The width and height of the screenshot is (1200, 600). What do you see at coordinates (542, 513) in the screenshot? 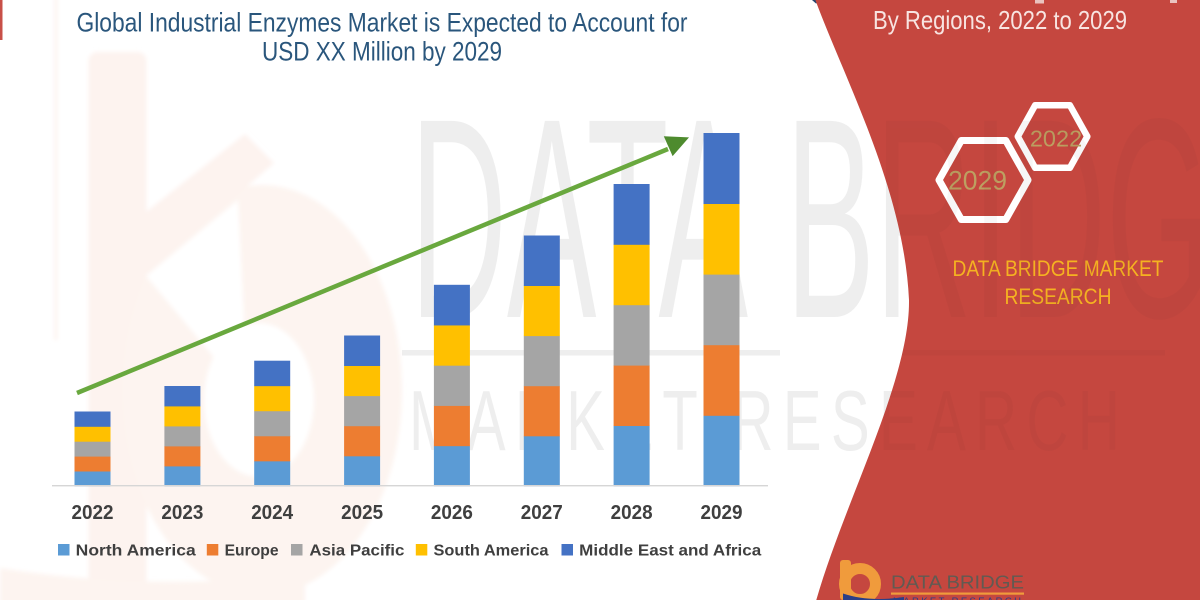
I see `svg-text: 2027` at bounding box center [542, 513].